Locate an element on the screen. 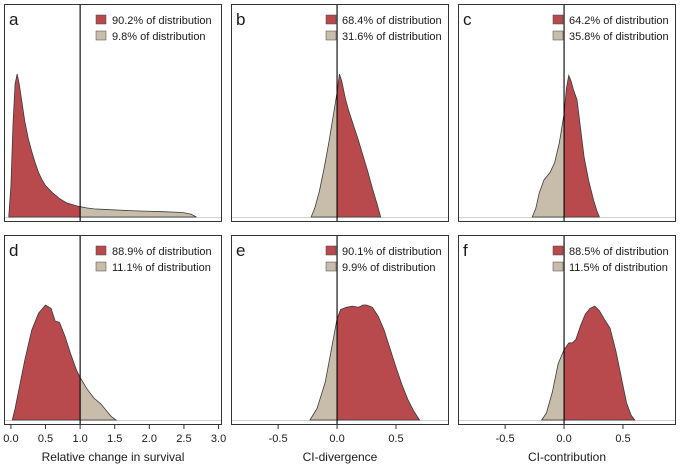 This screenshot has height=465, width=685. legend-swatch-other-c is located at coordinates (558, 35).